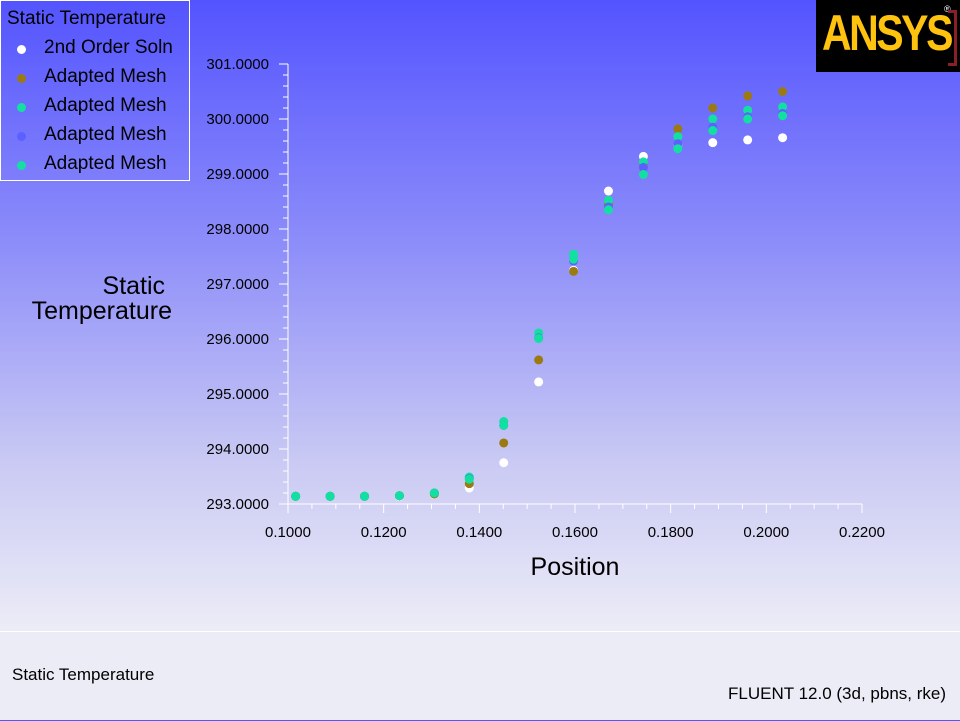  Describe the element at coordinates (83, 674) in the screenshot. I see `footer-title: Static Temperature` at that location.